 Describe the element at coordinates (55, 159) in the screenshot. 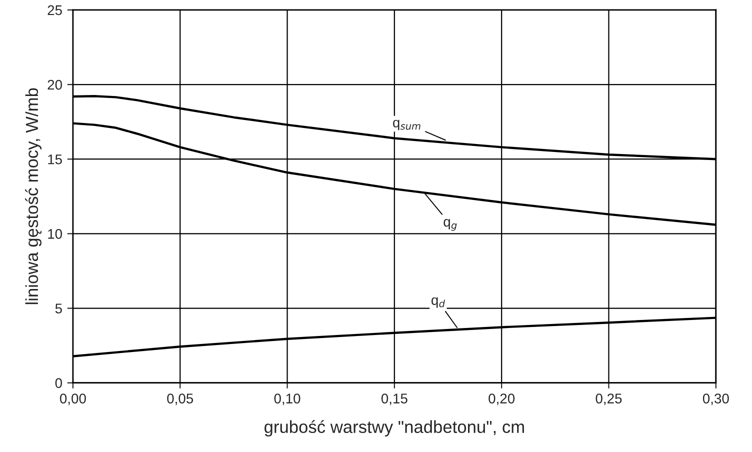

I see `y-tick-label: 15` at that location.